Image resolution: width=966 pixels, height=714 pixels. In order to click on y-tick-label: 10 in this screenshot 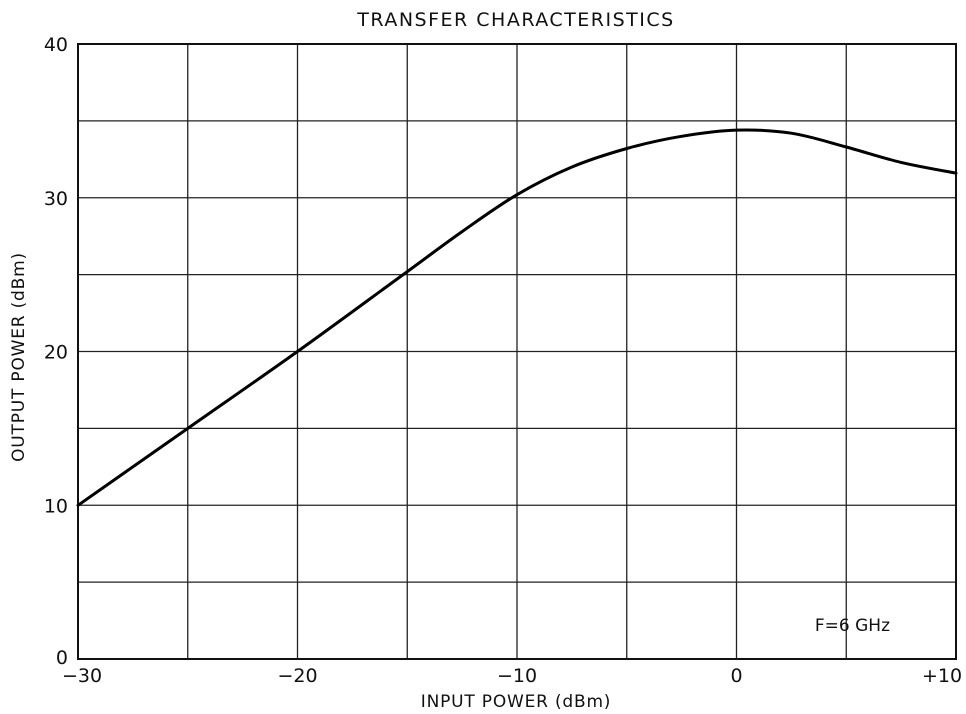, I will do `click(56, 506)`.